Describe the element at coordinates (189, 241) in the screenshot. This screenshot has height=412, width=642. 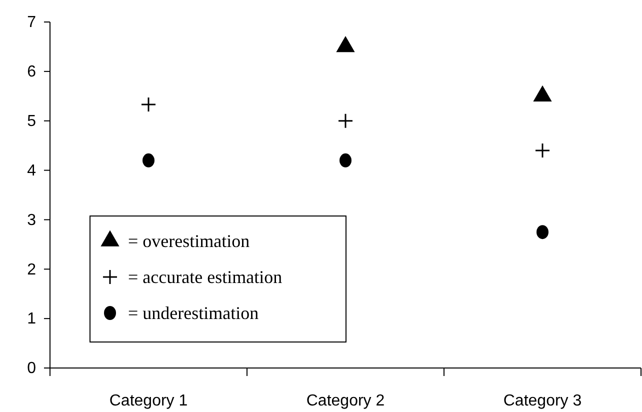
I see `legend-label: = overestimation` at that location.